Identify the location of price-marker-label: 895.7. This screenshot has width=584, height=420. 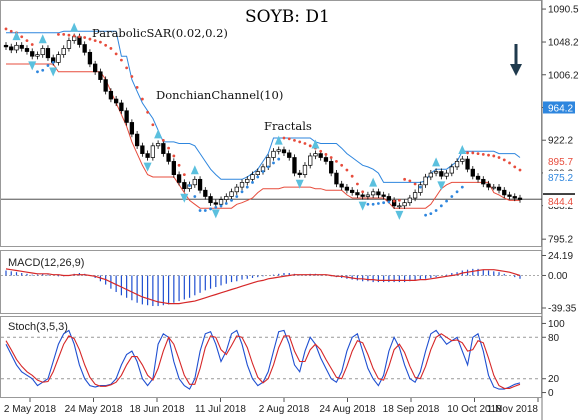
(560, 162).